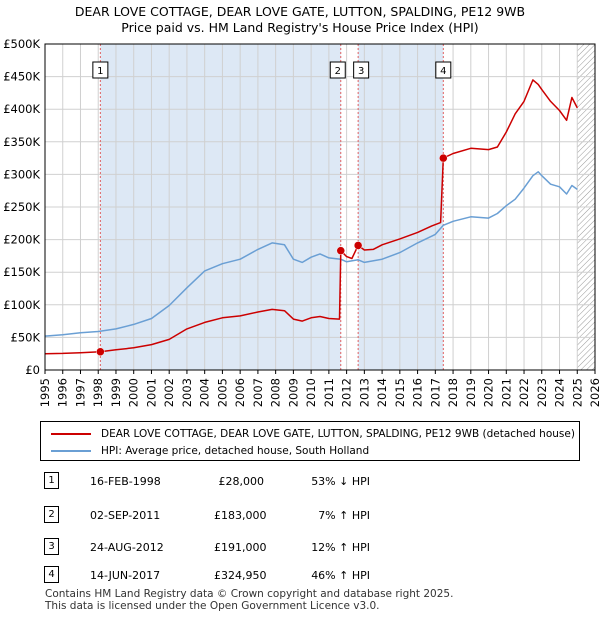  I want to click on x-tick-label: 2025, so click(577, 392).